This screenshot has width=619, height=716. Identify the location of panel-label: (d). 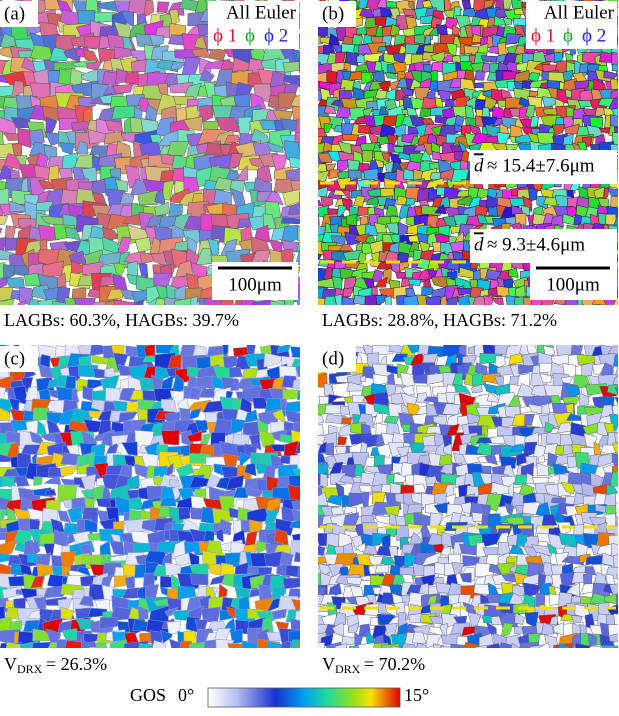
(333, 358).